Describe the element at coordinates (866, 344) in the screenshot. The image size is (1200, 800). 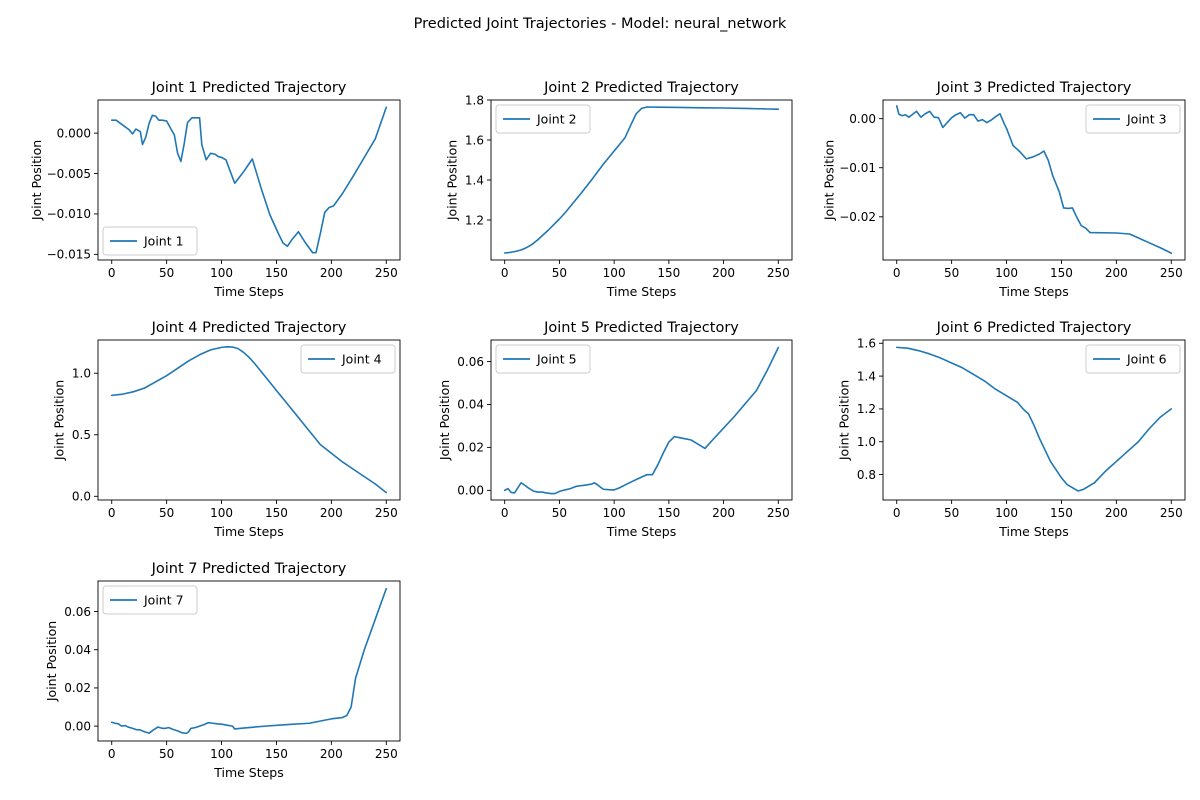
I see `y-tick-label: 1.6` at that location.